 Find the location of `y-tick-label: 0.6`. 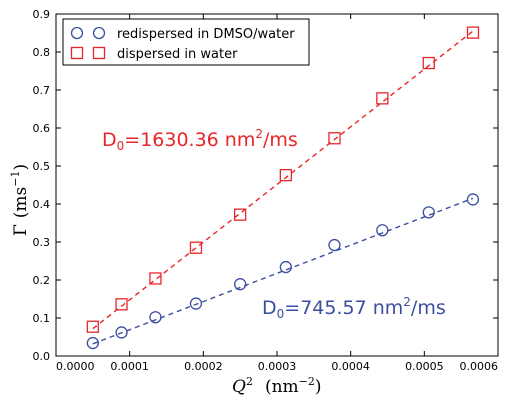

y-tick-label: 0.6 is located at coordinates (42, 128).